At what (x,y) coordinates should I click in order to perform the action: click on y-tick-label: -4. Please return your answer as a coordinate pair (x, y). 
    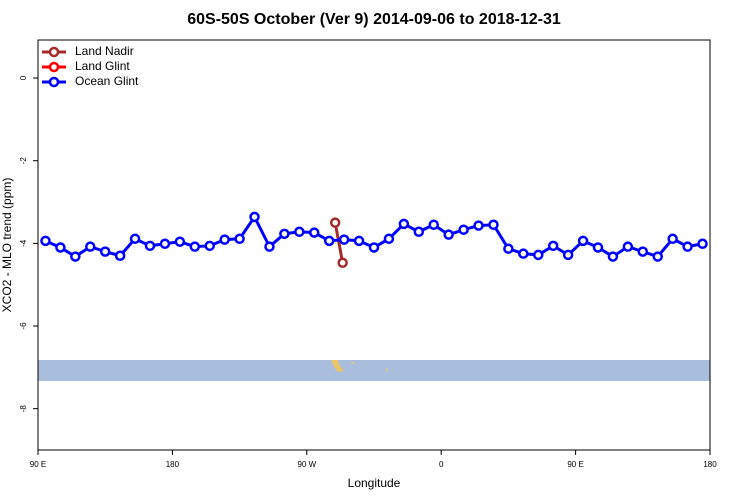
    Looking at the image, I should click on (23, 243).